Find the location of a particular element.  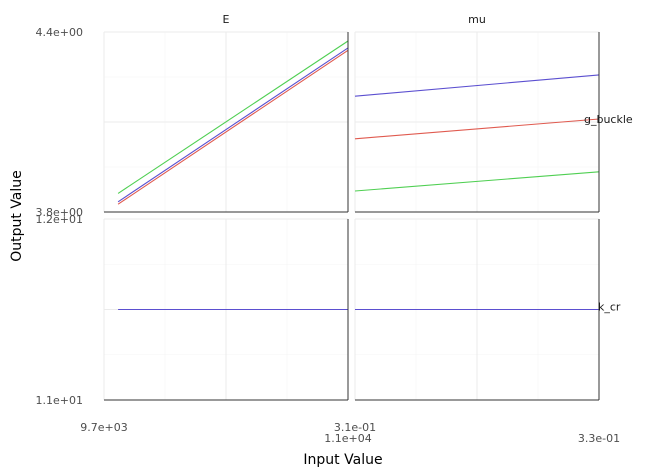

y-tick-label: 1.2e+01 is located at coordinates (59, 219).